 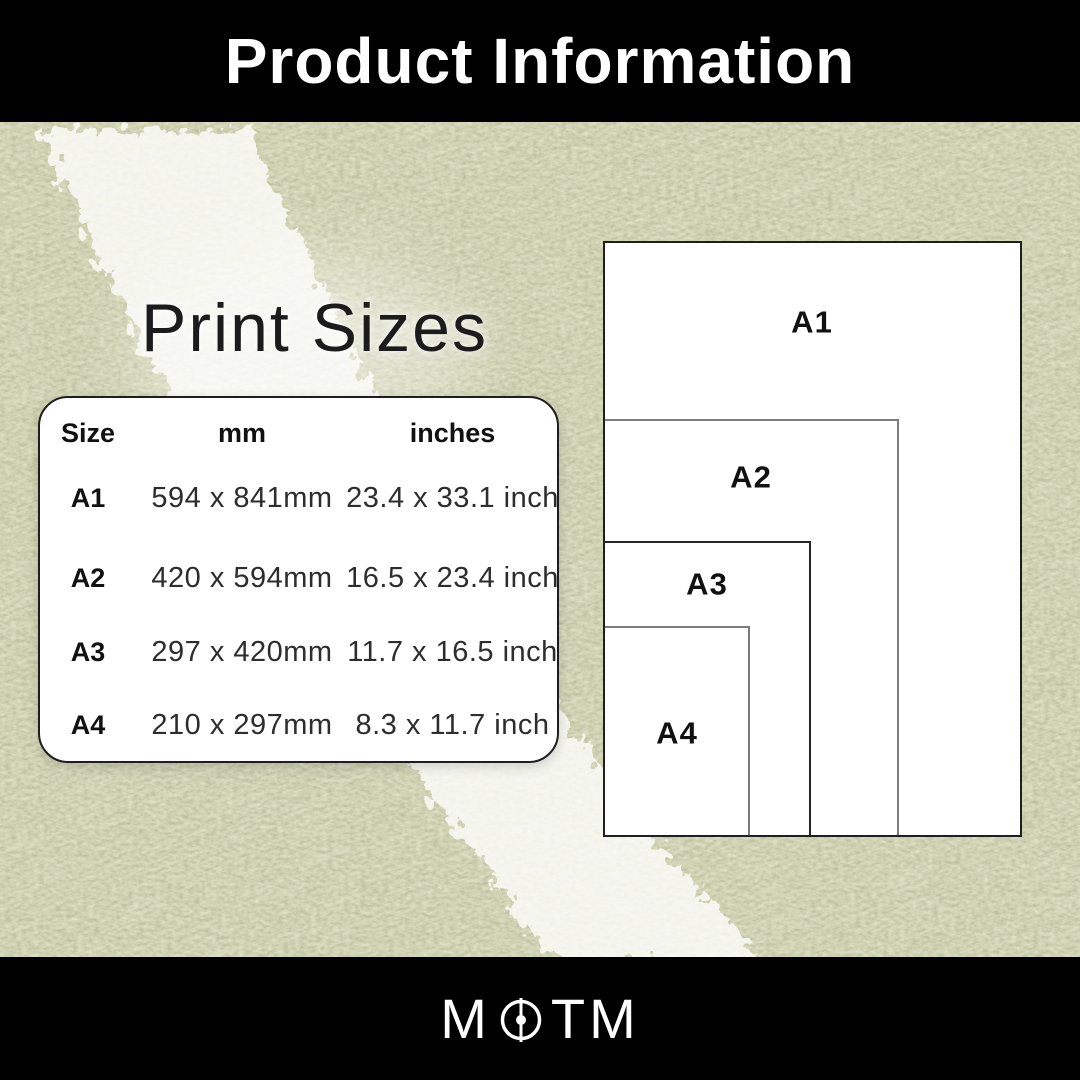 What do you see at coordinates (88, 432) in the screenshot?
I see `column-header-size: Size` at bounding box center [88, 432].